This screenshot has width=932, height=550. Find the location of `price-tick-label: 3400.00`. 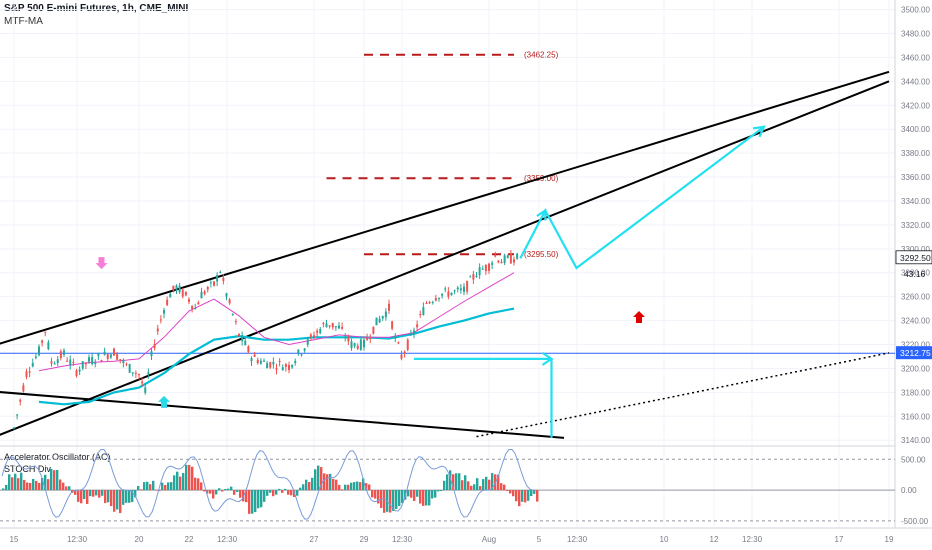

price-tick-label: 3400.00 is located at coordinates (915, 129).